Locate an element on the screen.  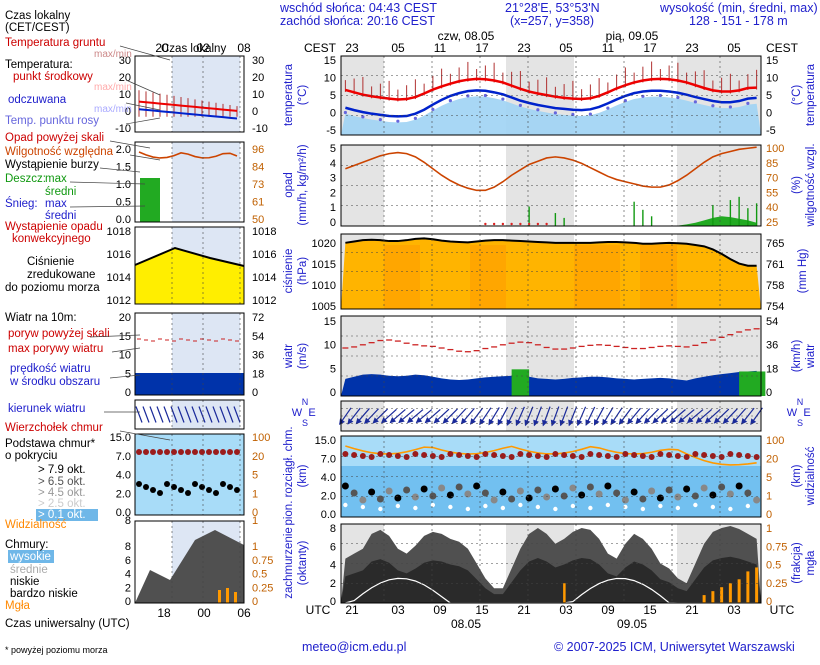
legend-pressure3: do poziomu morza is located at coordinates (52, 288).